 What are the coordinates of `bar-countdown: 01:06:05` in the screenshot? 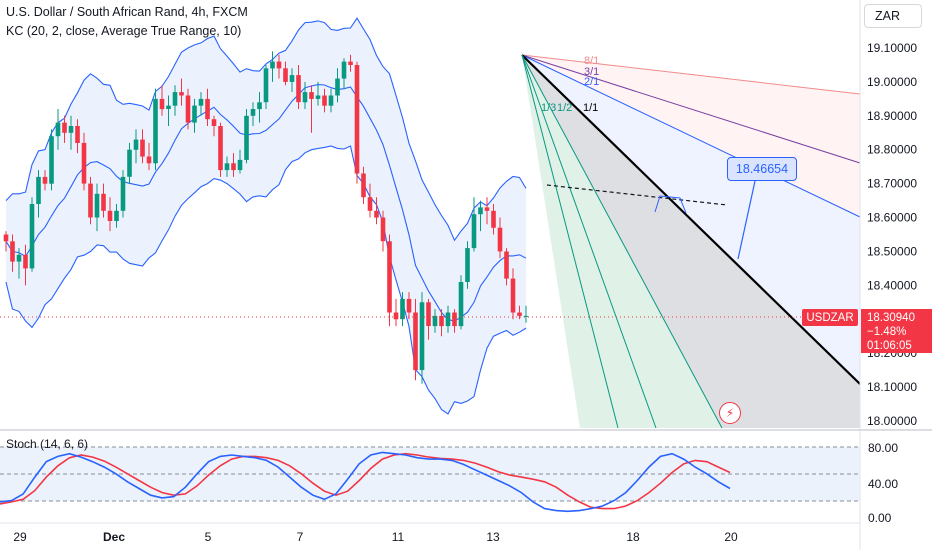 It's located at (889, 346).